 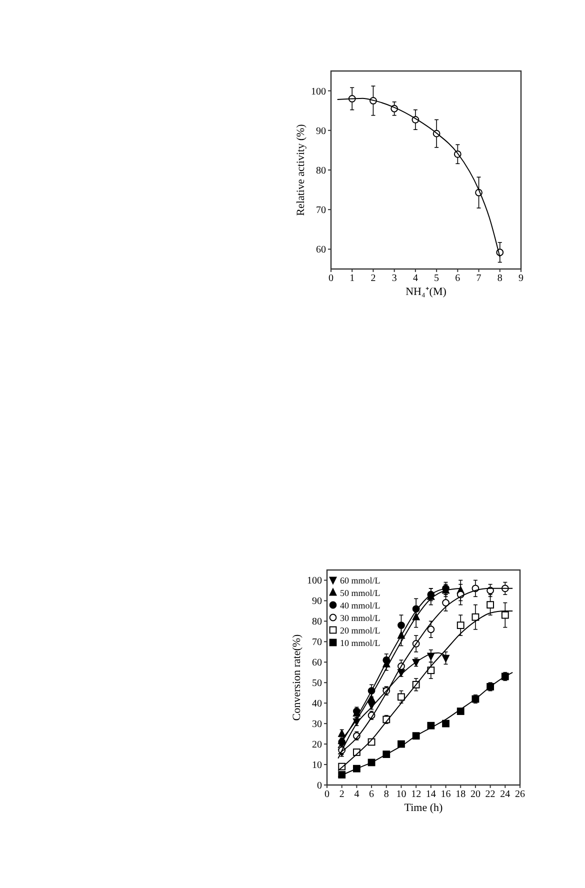 What do you see at coordinates (319, 786) in the screenshot?
I see `y-tick-label: 0` at bounding box center [319, 786].